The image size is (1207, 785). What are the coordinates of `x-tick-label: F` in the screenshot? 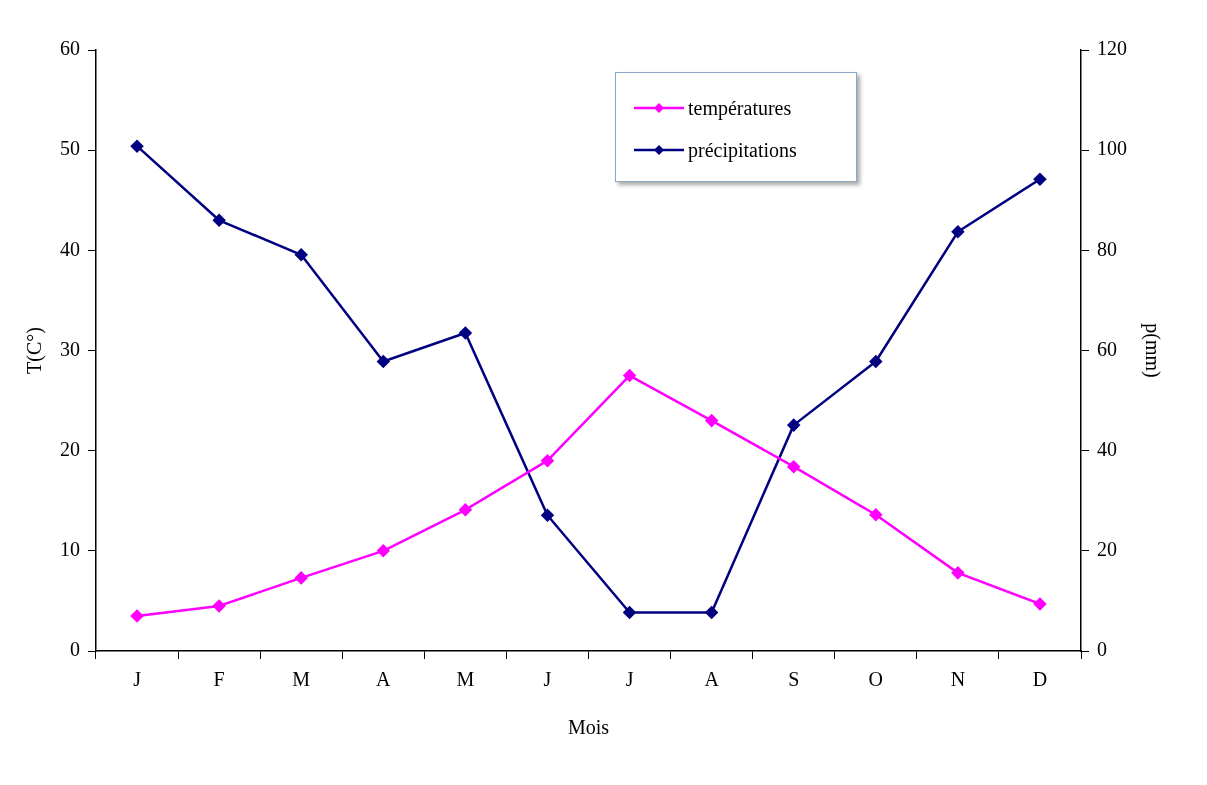 It's located at (219, 679).